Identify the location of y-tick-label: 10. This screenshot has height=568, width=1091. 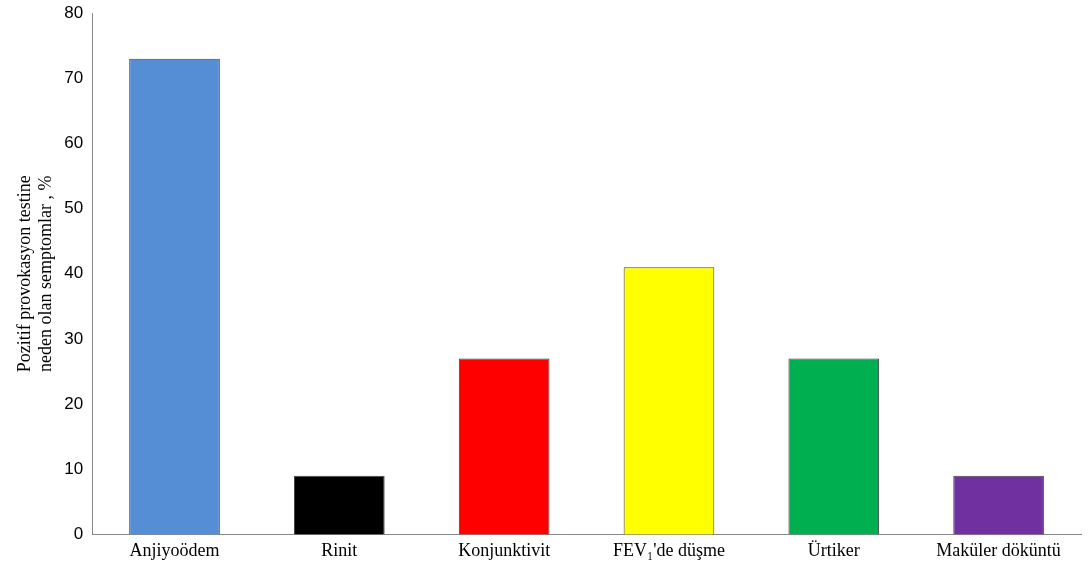
(74, 468).